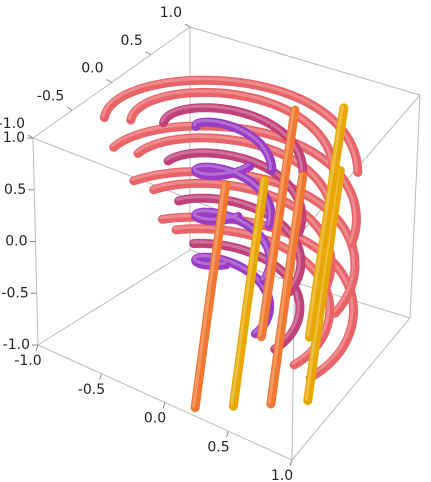 Image resolution: width=431 pixels, height=482 pixels. What do you see at coordinates (16, 345) in the screenshot?
I see `z-tick-label: -1.0` at bounding box center [16, 345].